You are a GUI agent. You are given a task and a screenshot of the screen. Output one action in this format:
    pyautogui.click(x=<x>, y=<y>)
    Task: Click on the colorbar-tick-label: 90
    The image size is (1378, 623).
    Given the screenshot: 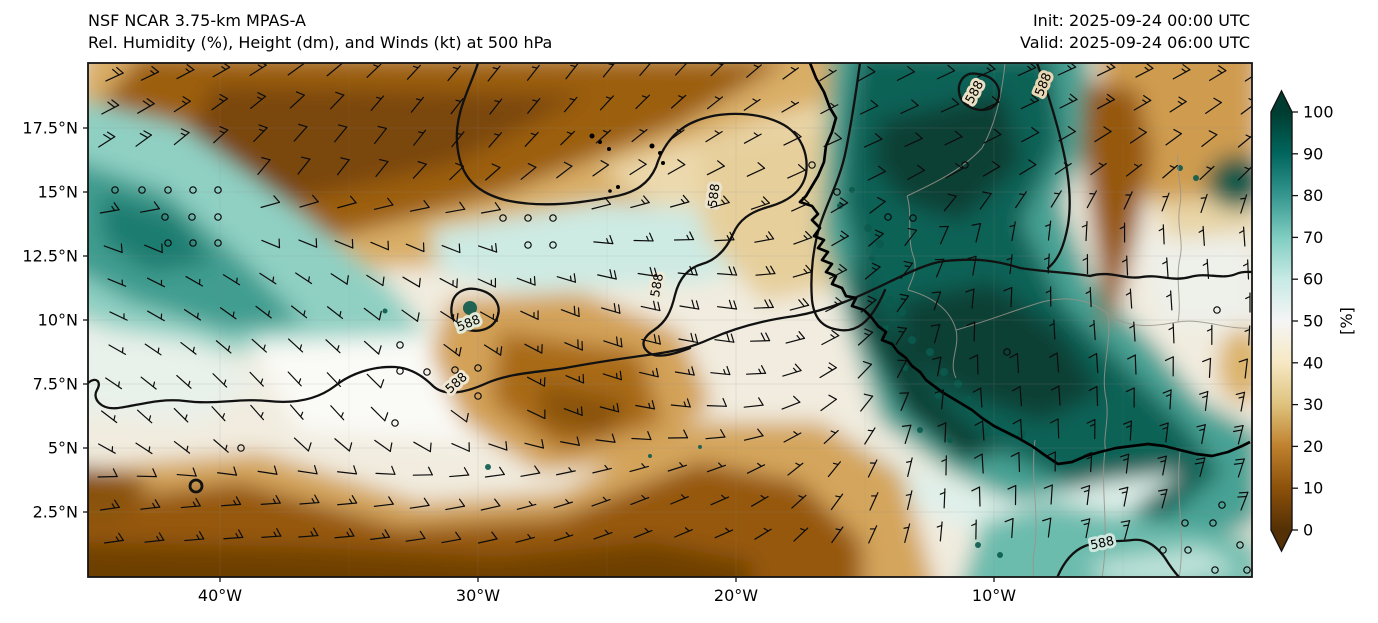 What is the action you would take?
    pyautogui.click(x=1313, y=153)
    